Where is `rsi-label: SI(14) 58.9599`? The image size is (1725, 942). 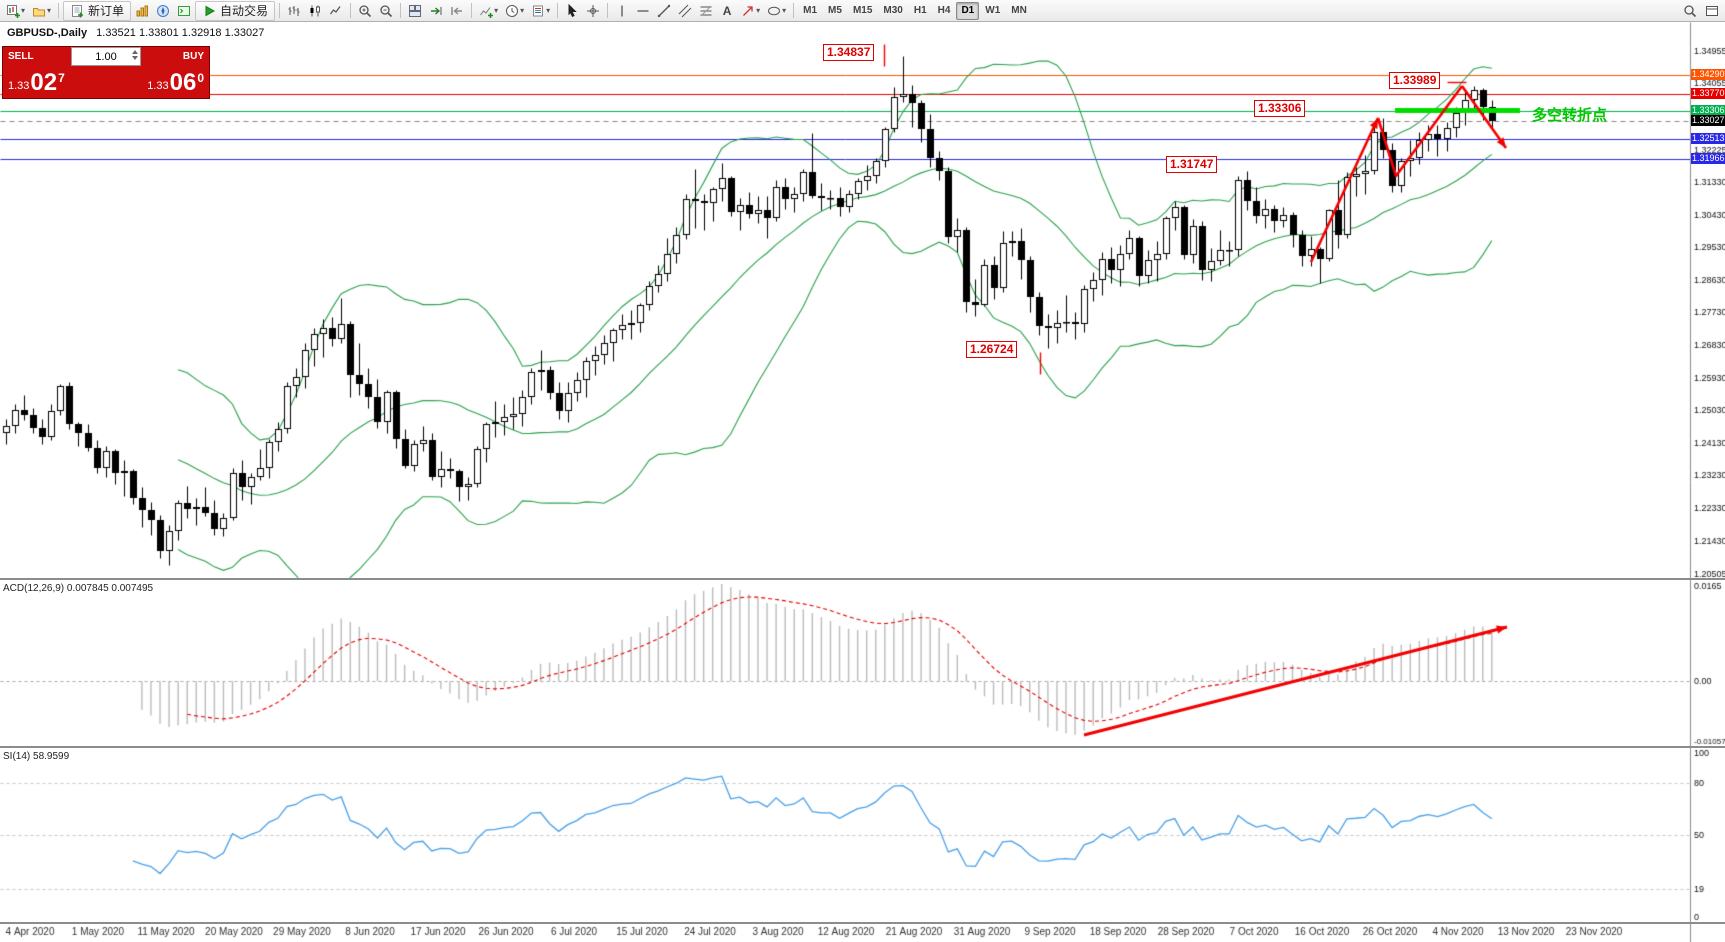 rsi-label: SI(14) 58.9599 is located at coordinates (36, 756).